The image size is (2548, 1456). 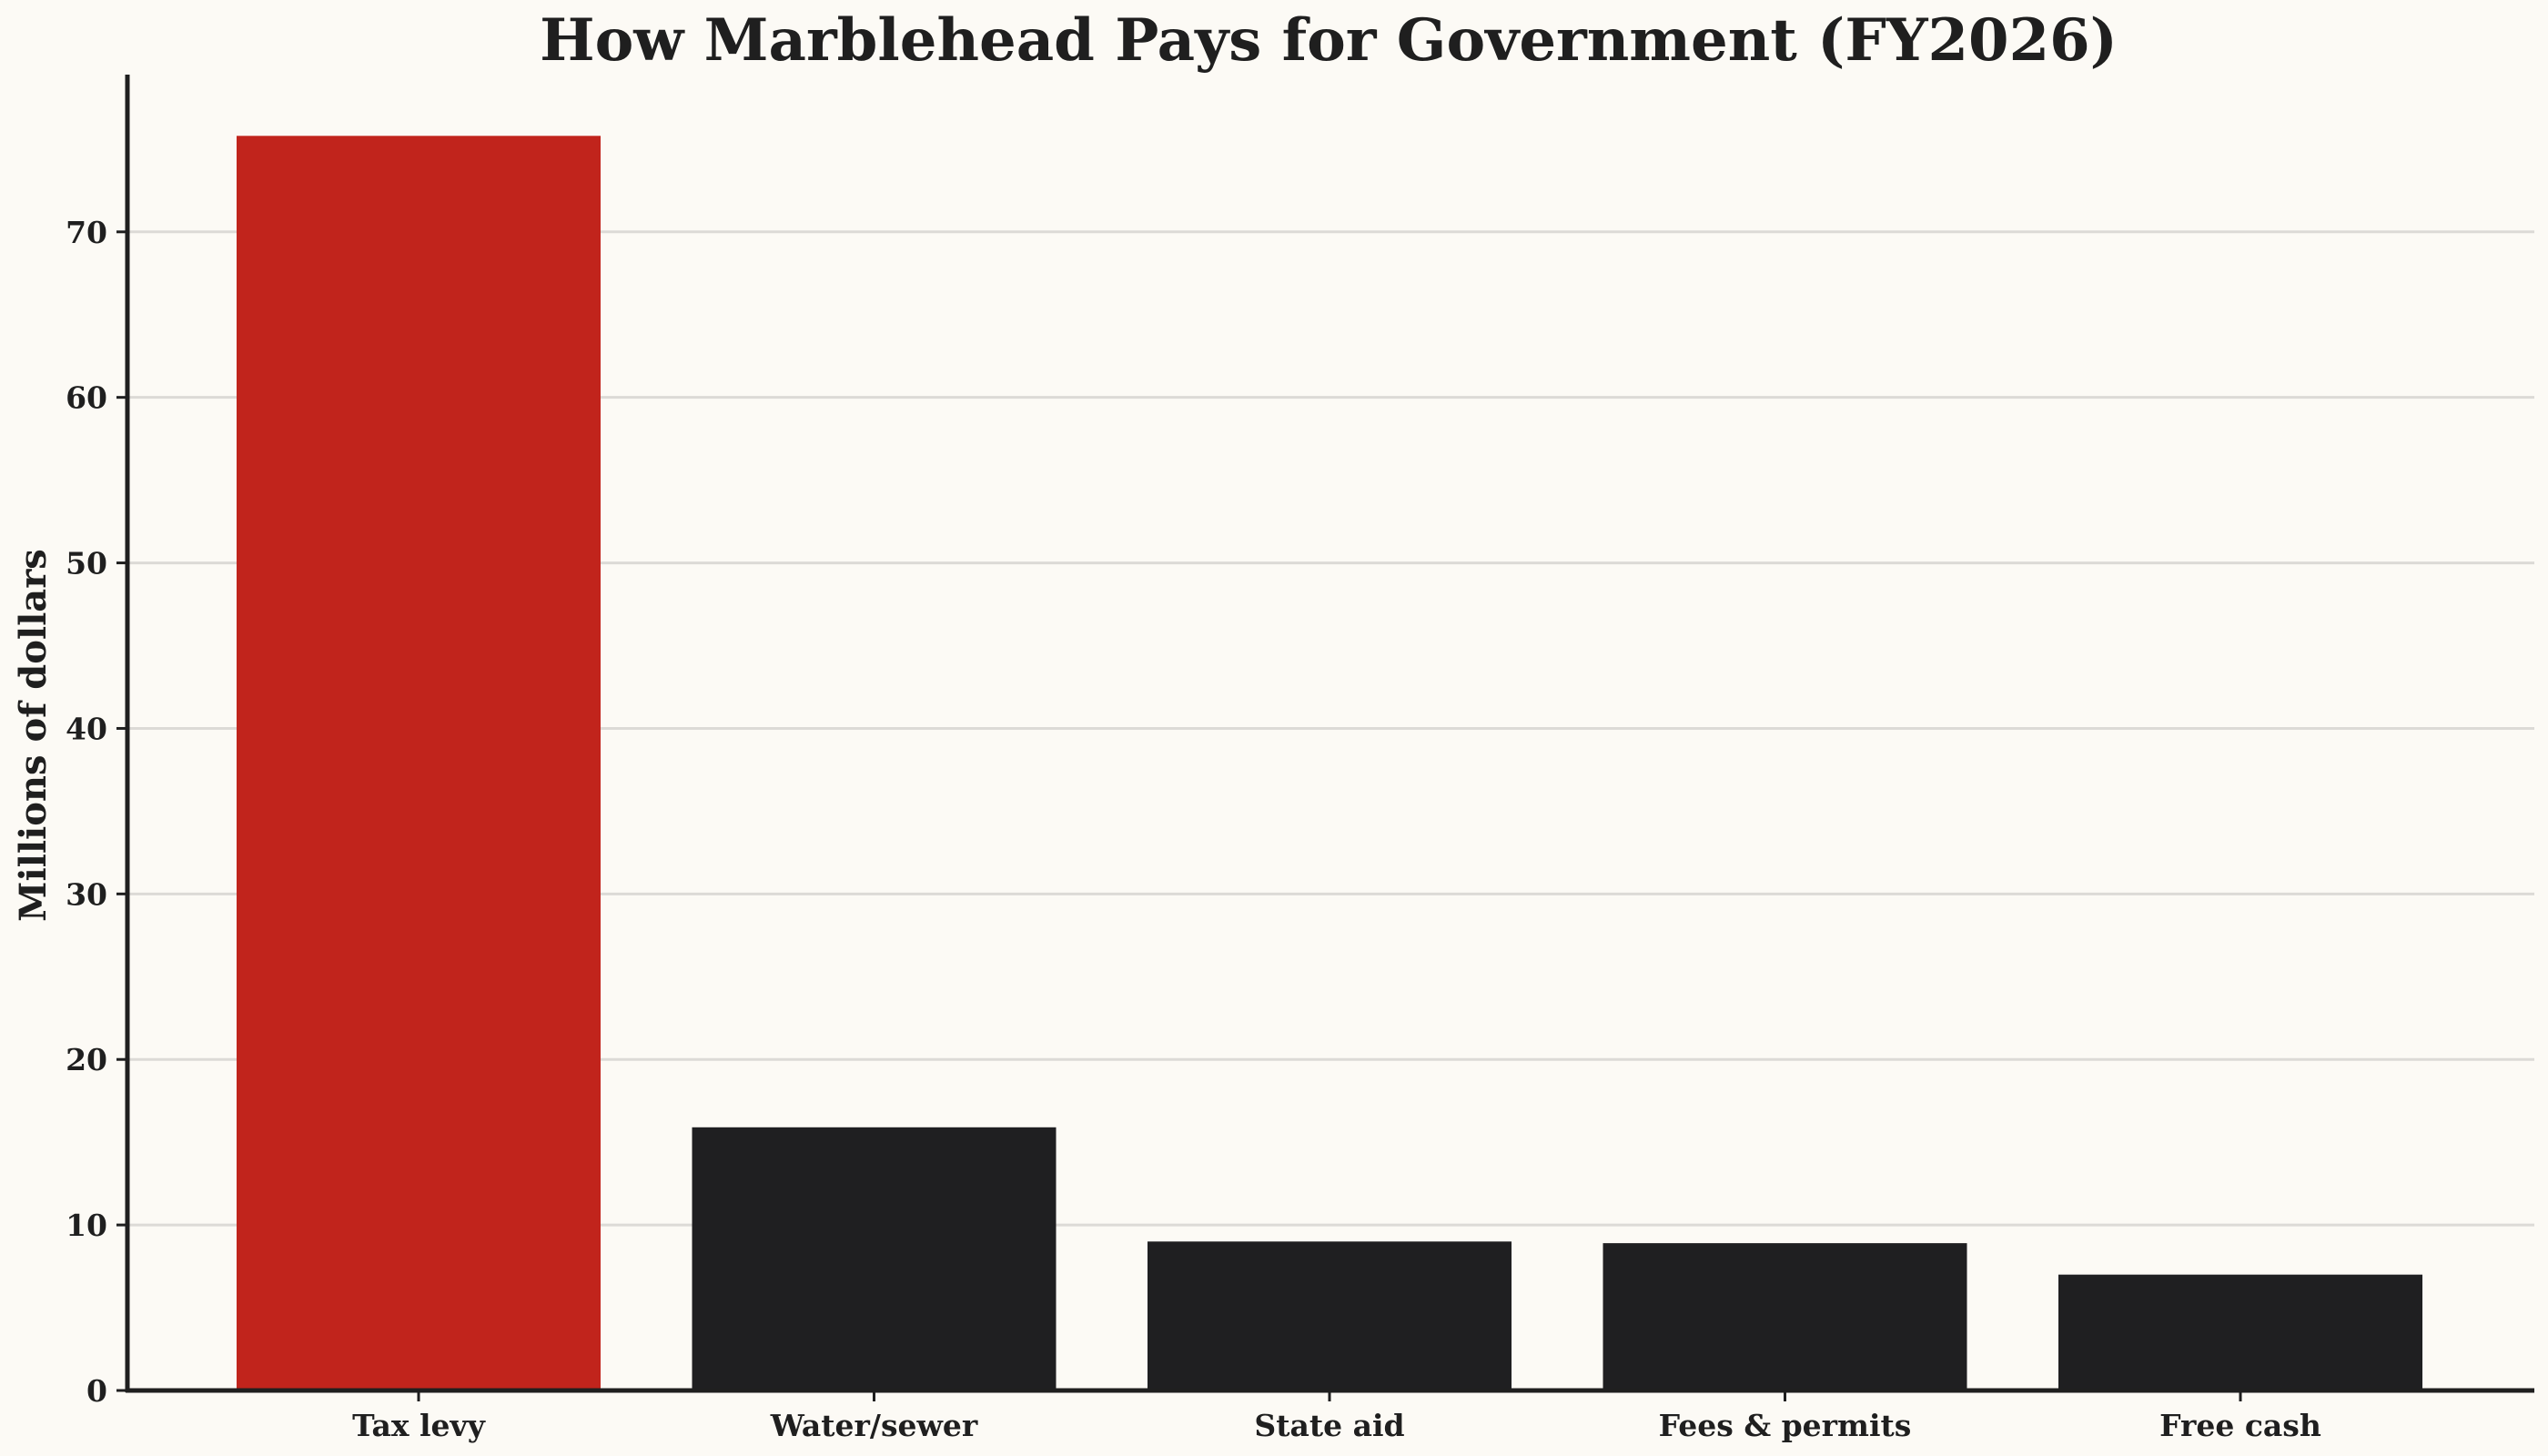 What do you see at coordinates (87, 894) in the screenshot?
I see `y-tick-label: 30` at bounding box center [87, 894].